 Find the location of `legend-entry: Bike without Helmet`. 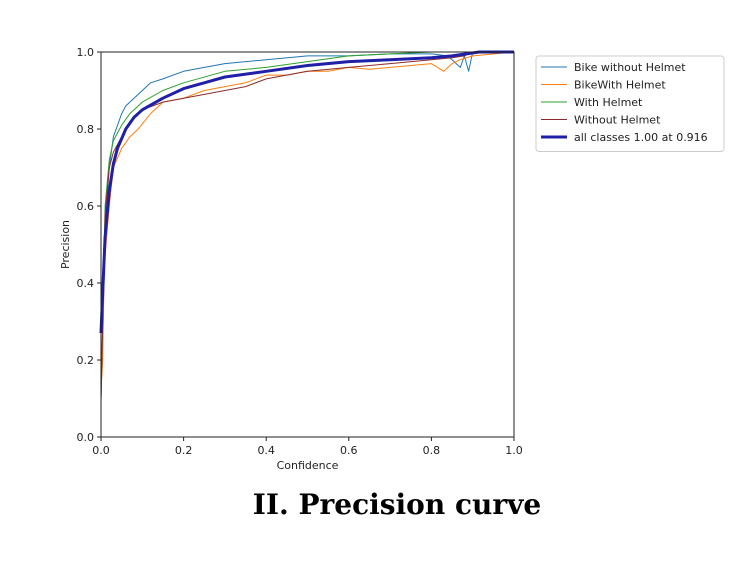

legend-entry: Bike without Helmet is located at coordinates (630, 67).